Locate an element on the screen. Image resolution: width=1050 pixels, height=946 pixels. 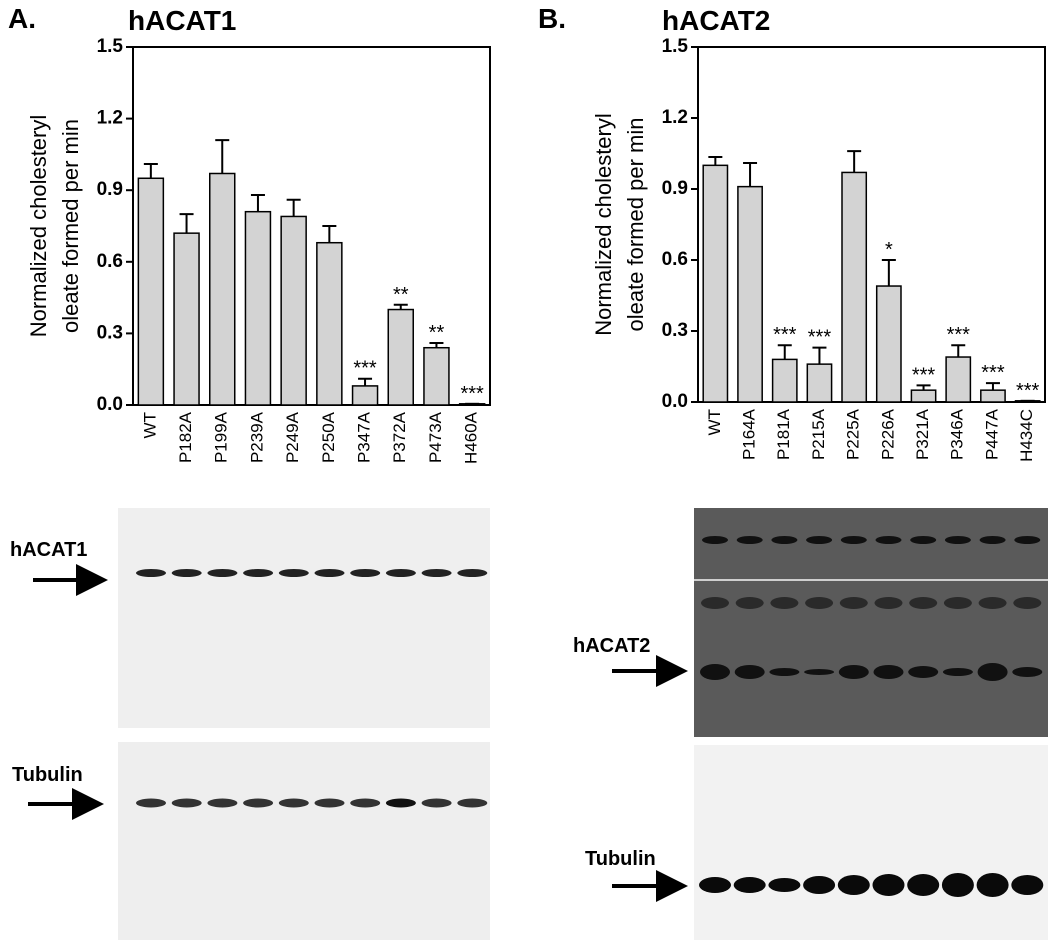
plot-frame is located at coordinates (311, 226).